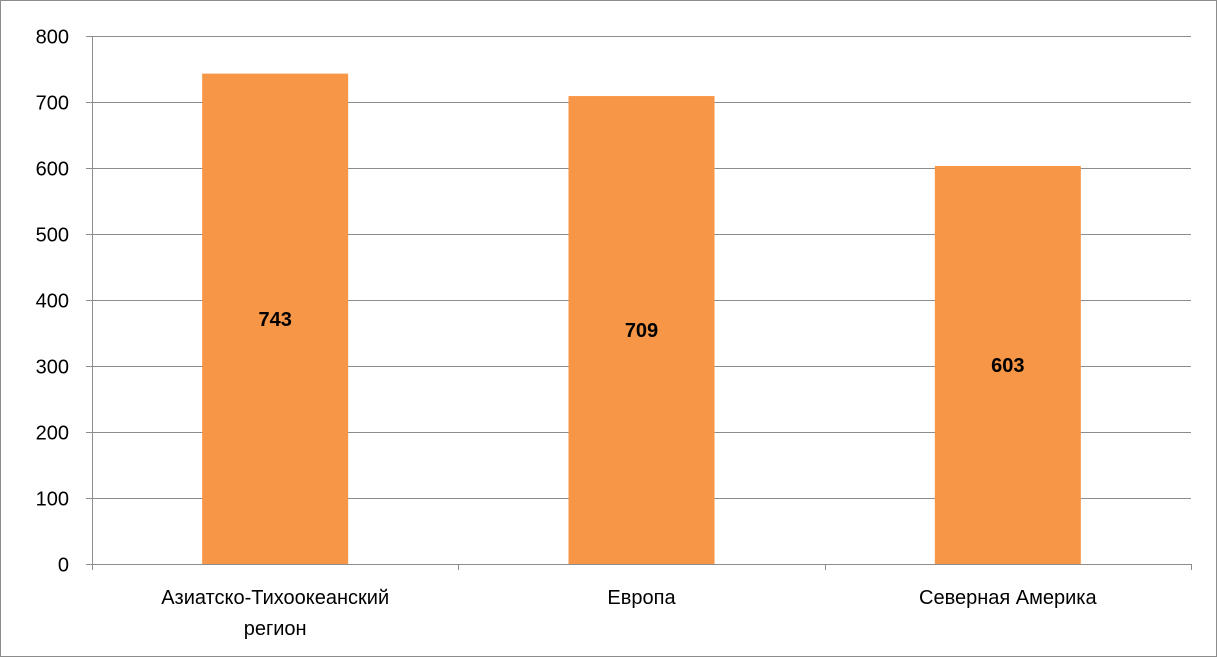 Image resolution: width=1217 pixels, height=657 pixels. I want to click on y-tick-label: 400, so click(52, 302).